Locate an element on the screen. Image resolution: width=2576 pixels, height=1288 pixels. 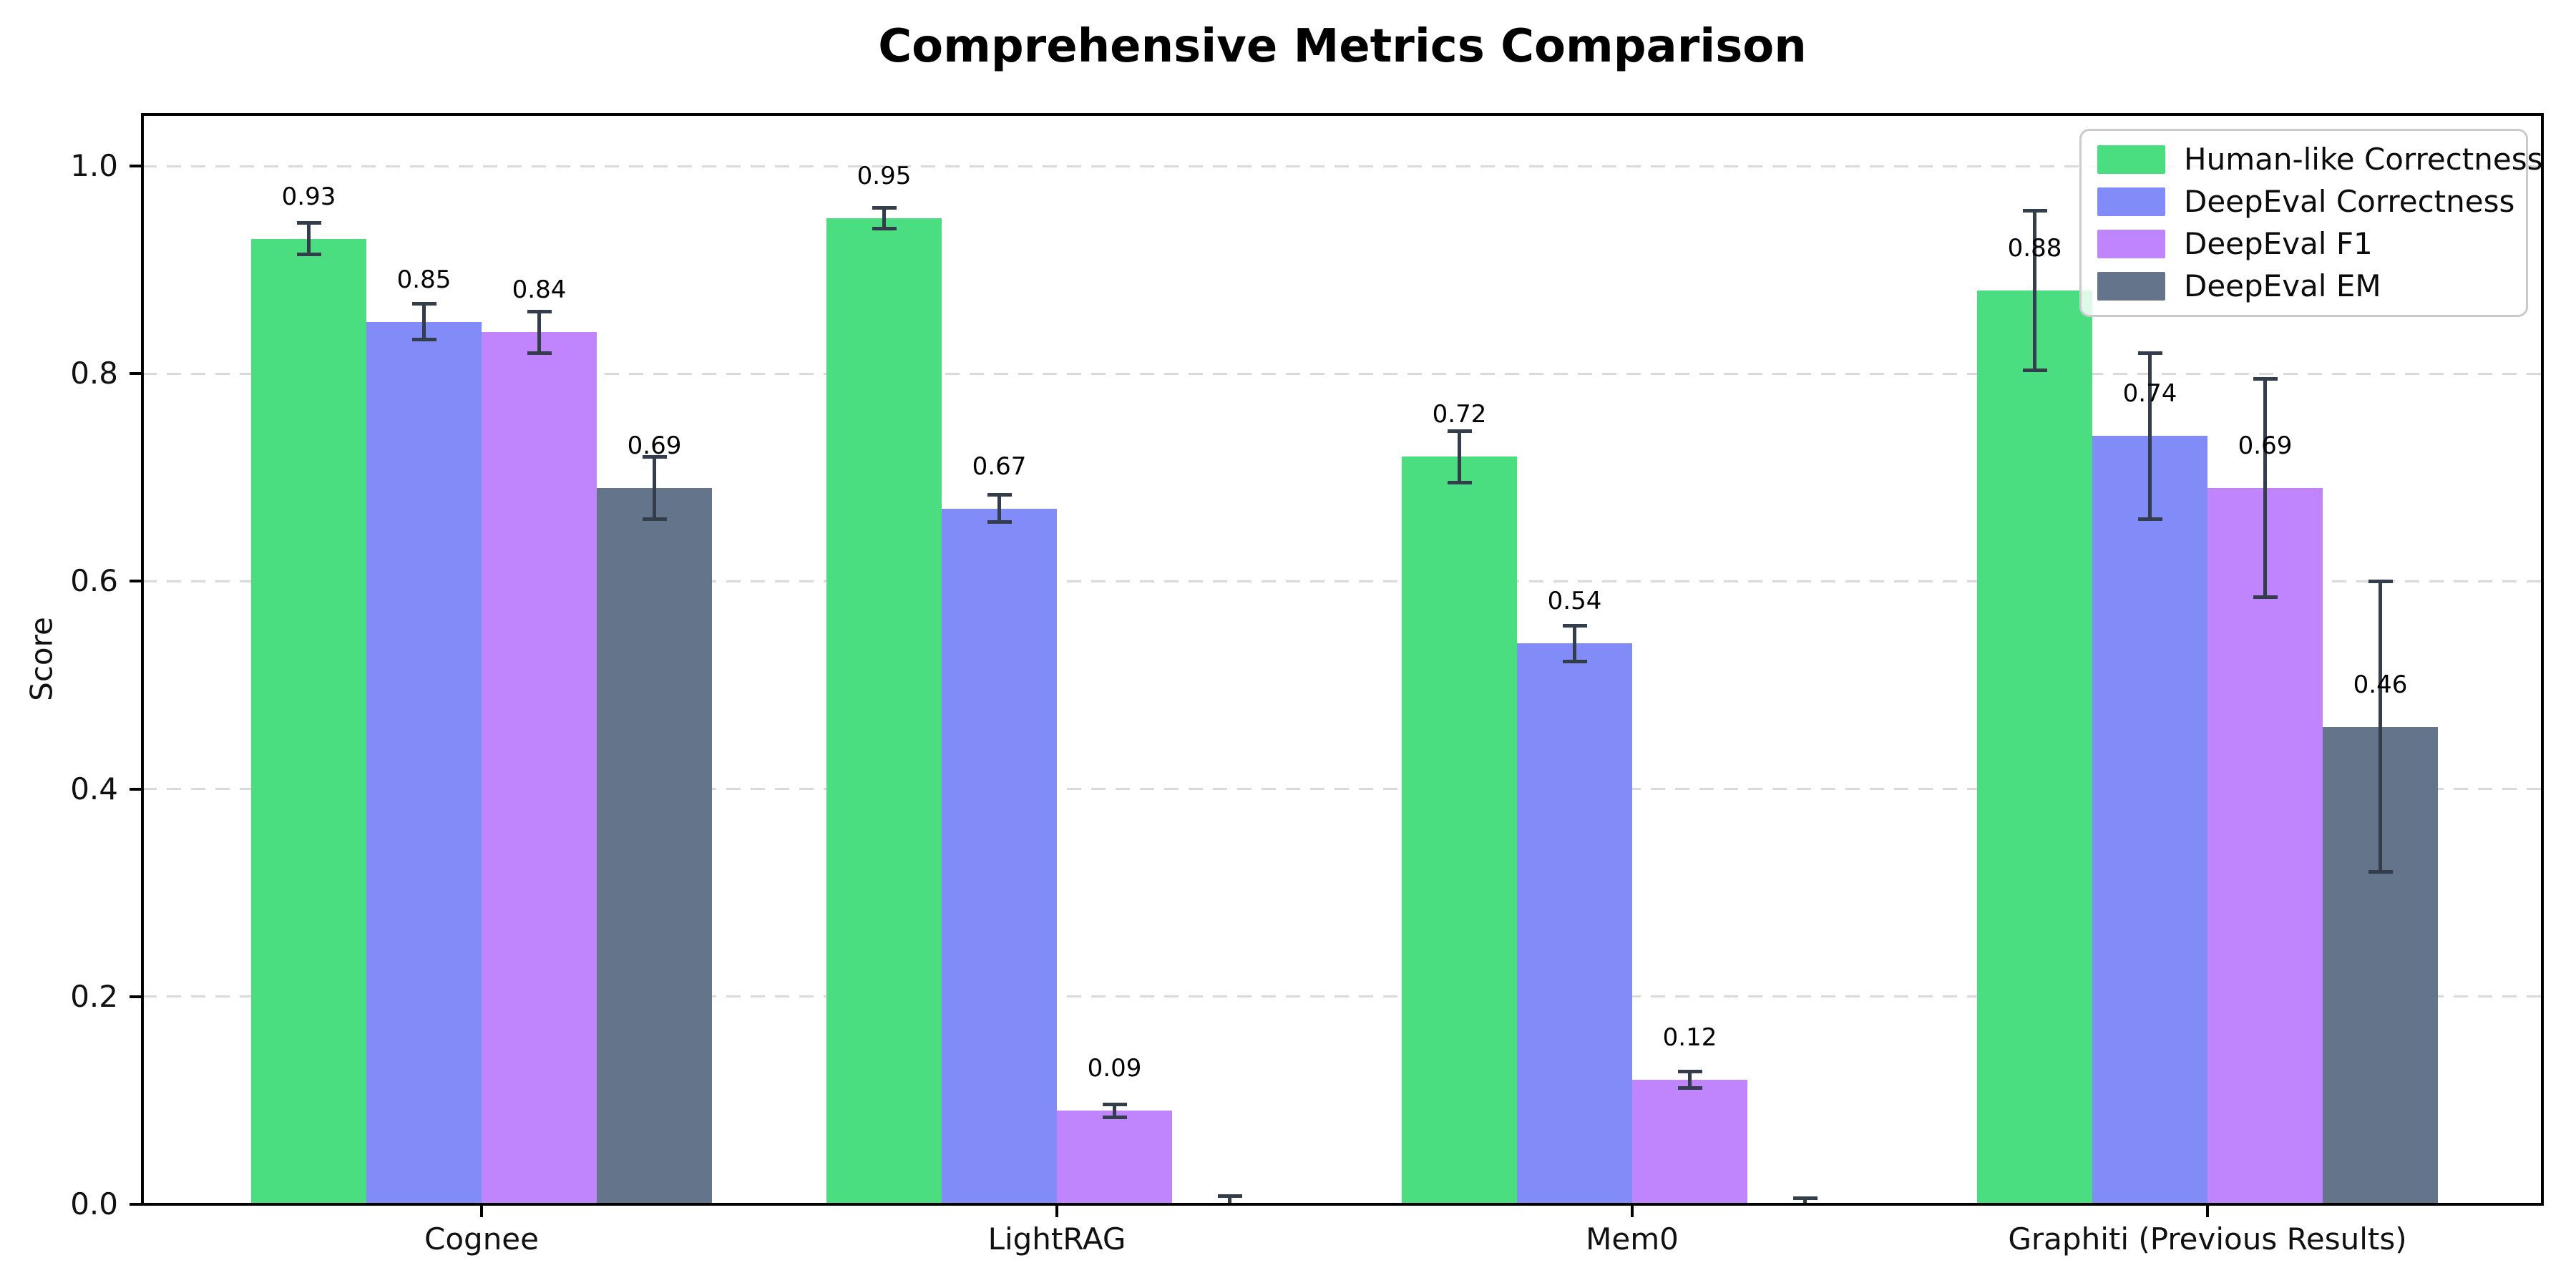
y-tick-label: 0.2 is located at coordinates (94, 996).